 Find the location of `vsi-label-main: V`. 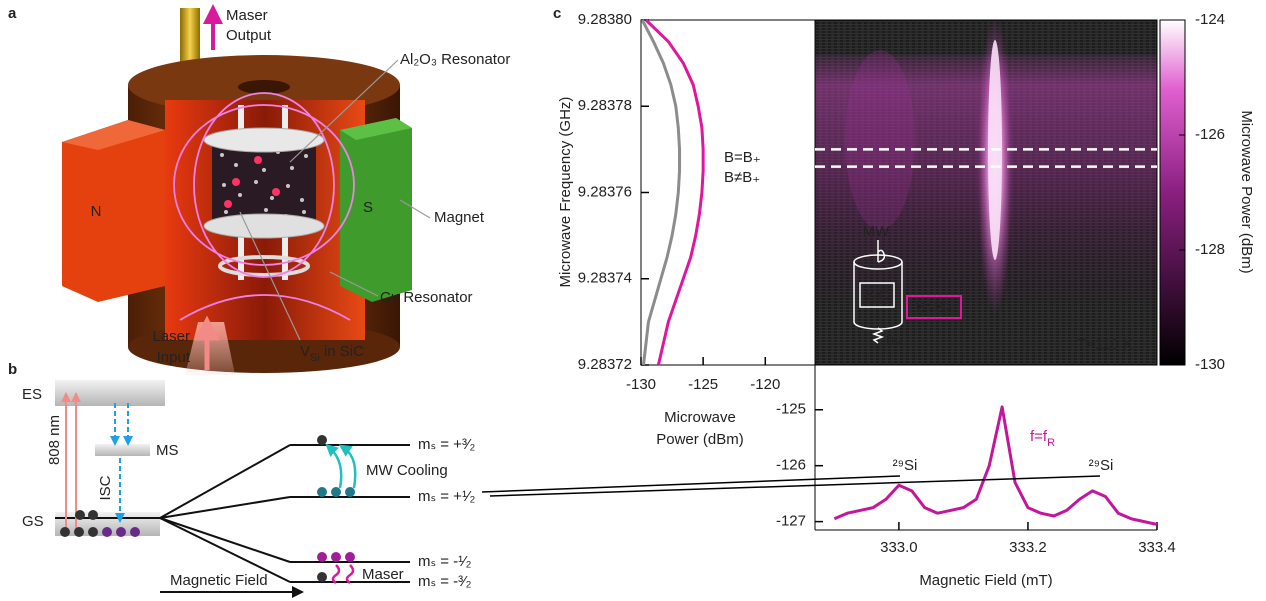

vsi-label-main: V is located at coordinates (305, 351).